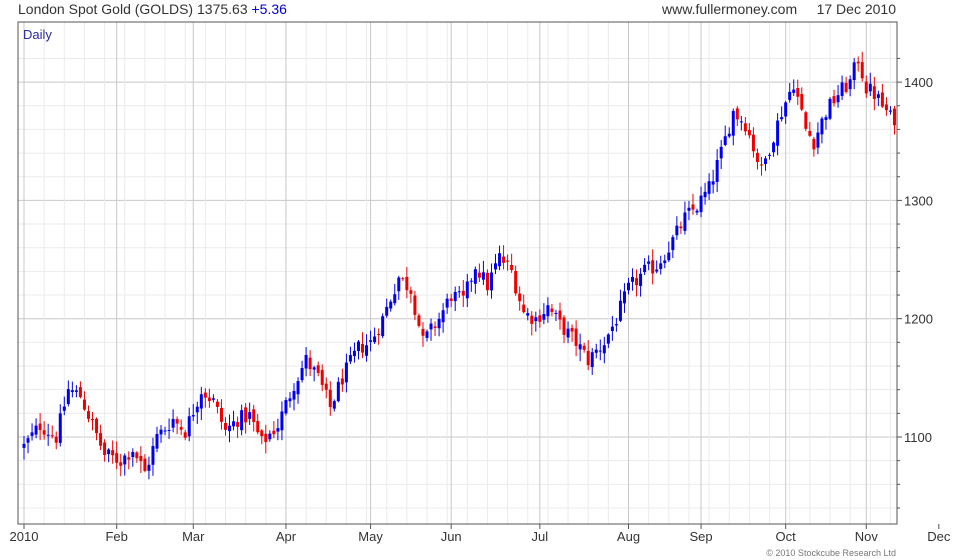 The width and height of the screenshot is (980, 560). I want to click on x-tick-label: Dec, so click(939, 536).